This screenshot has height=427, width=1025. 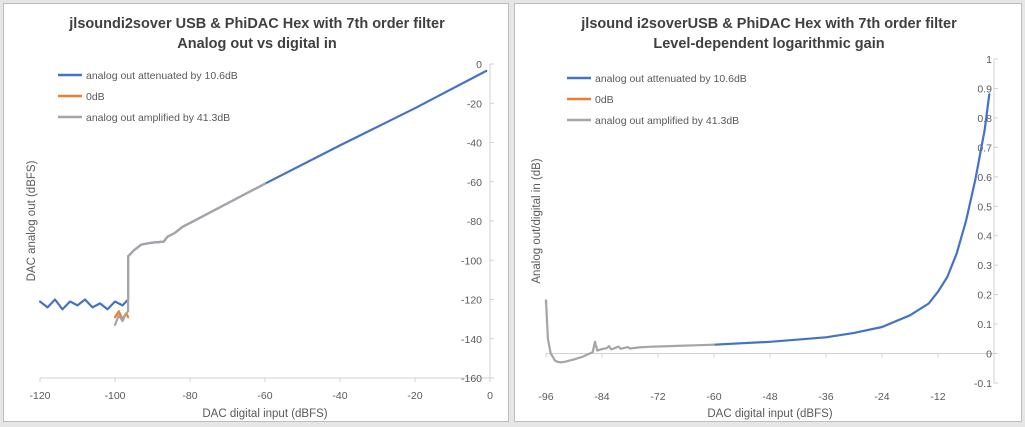 I want to click on y-tick-label: 0.6, so click(x=984, y=178).